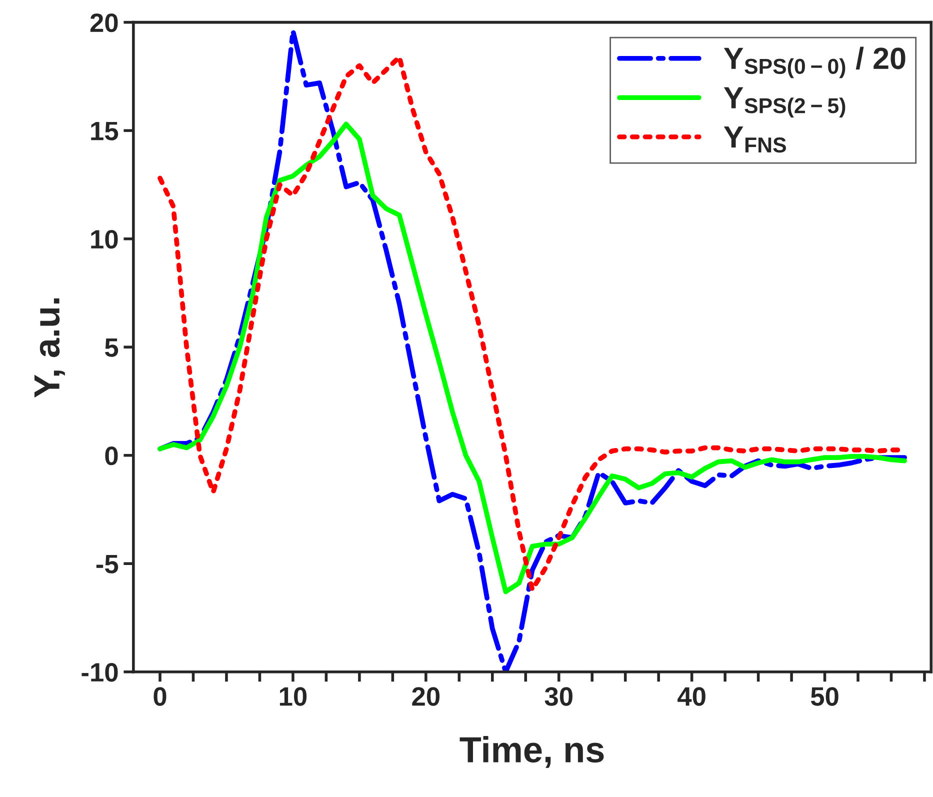 This screenshot has height=797, width=933. What do you see at coordinates (111, 347) in the screenshot?
I see `y-tick-label: 5` at bounding box center [111, 347].